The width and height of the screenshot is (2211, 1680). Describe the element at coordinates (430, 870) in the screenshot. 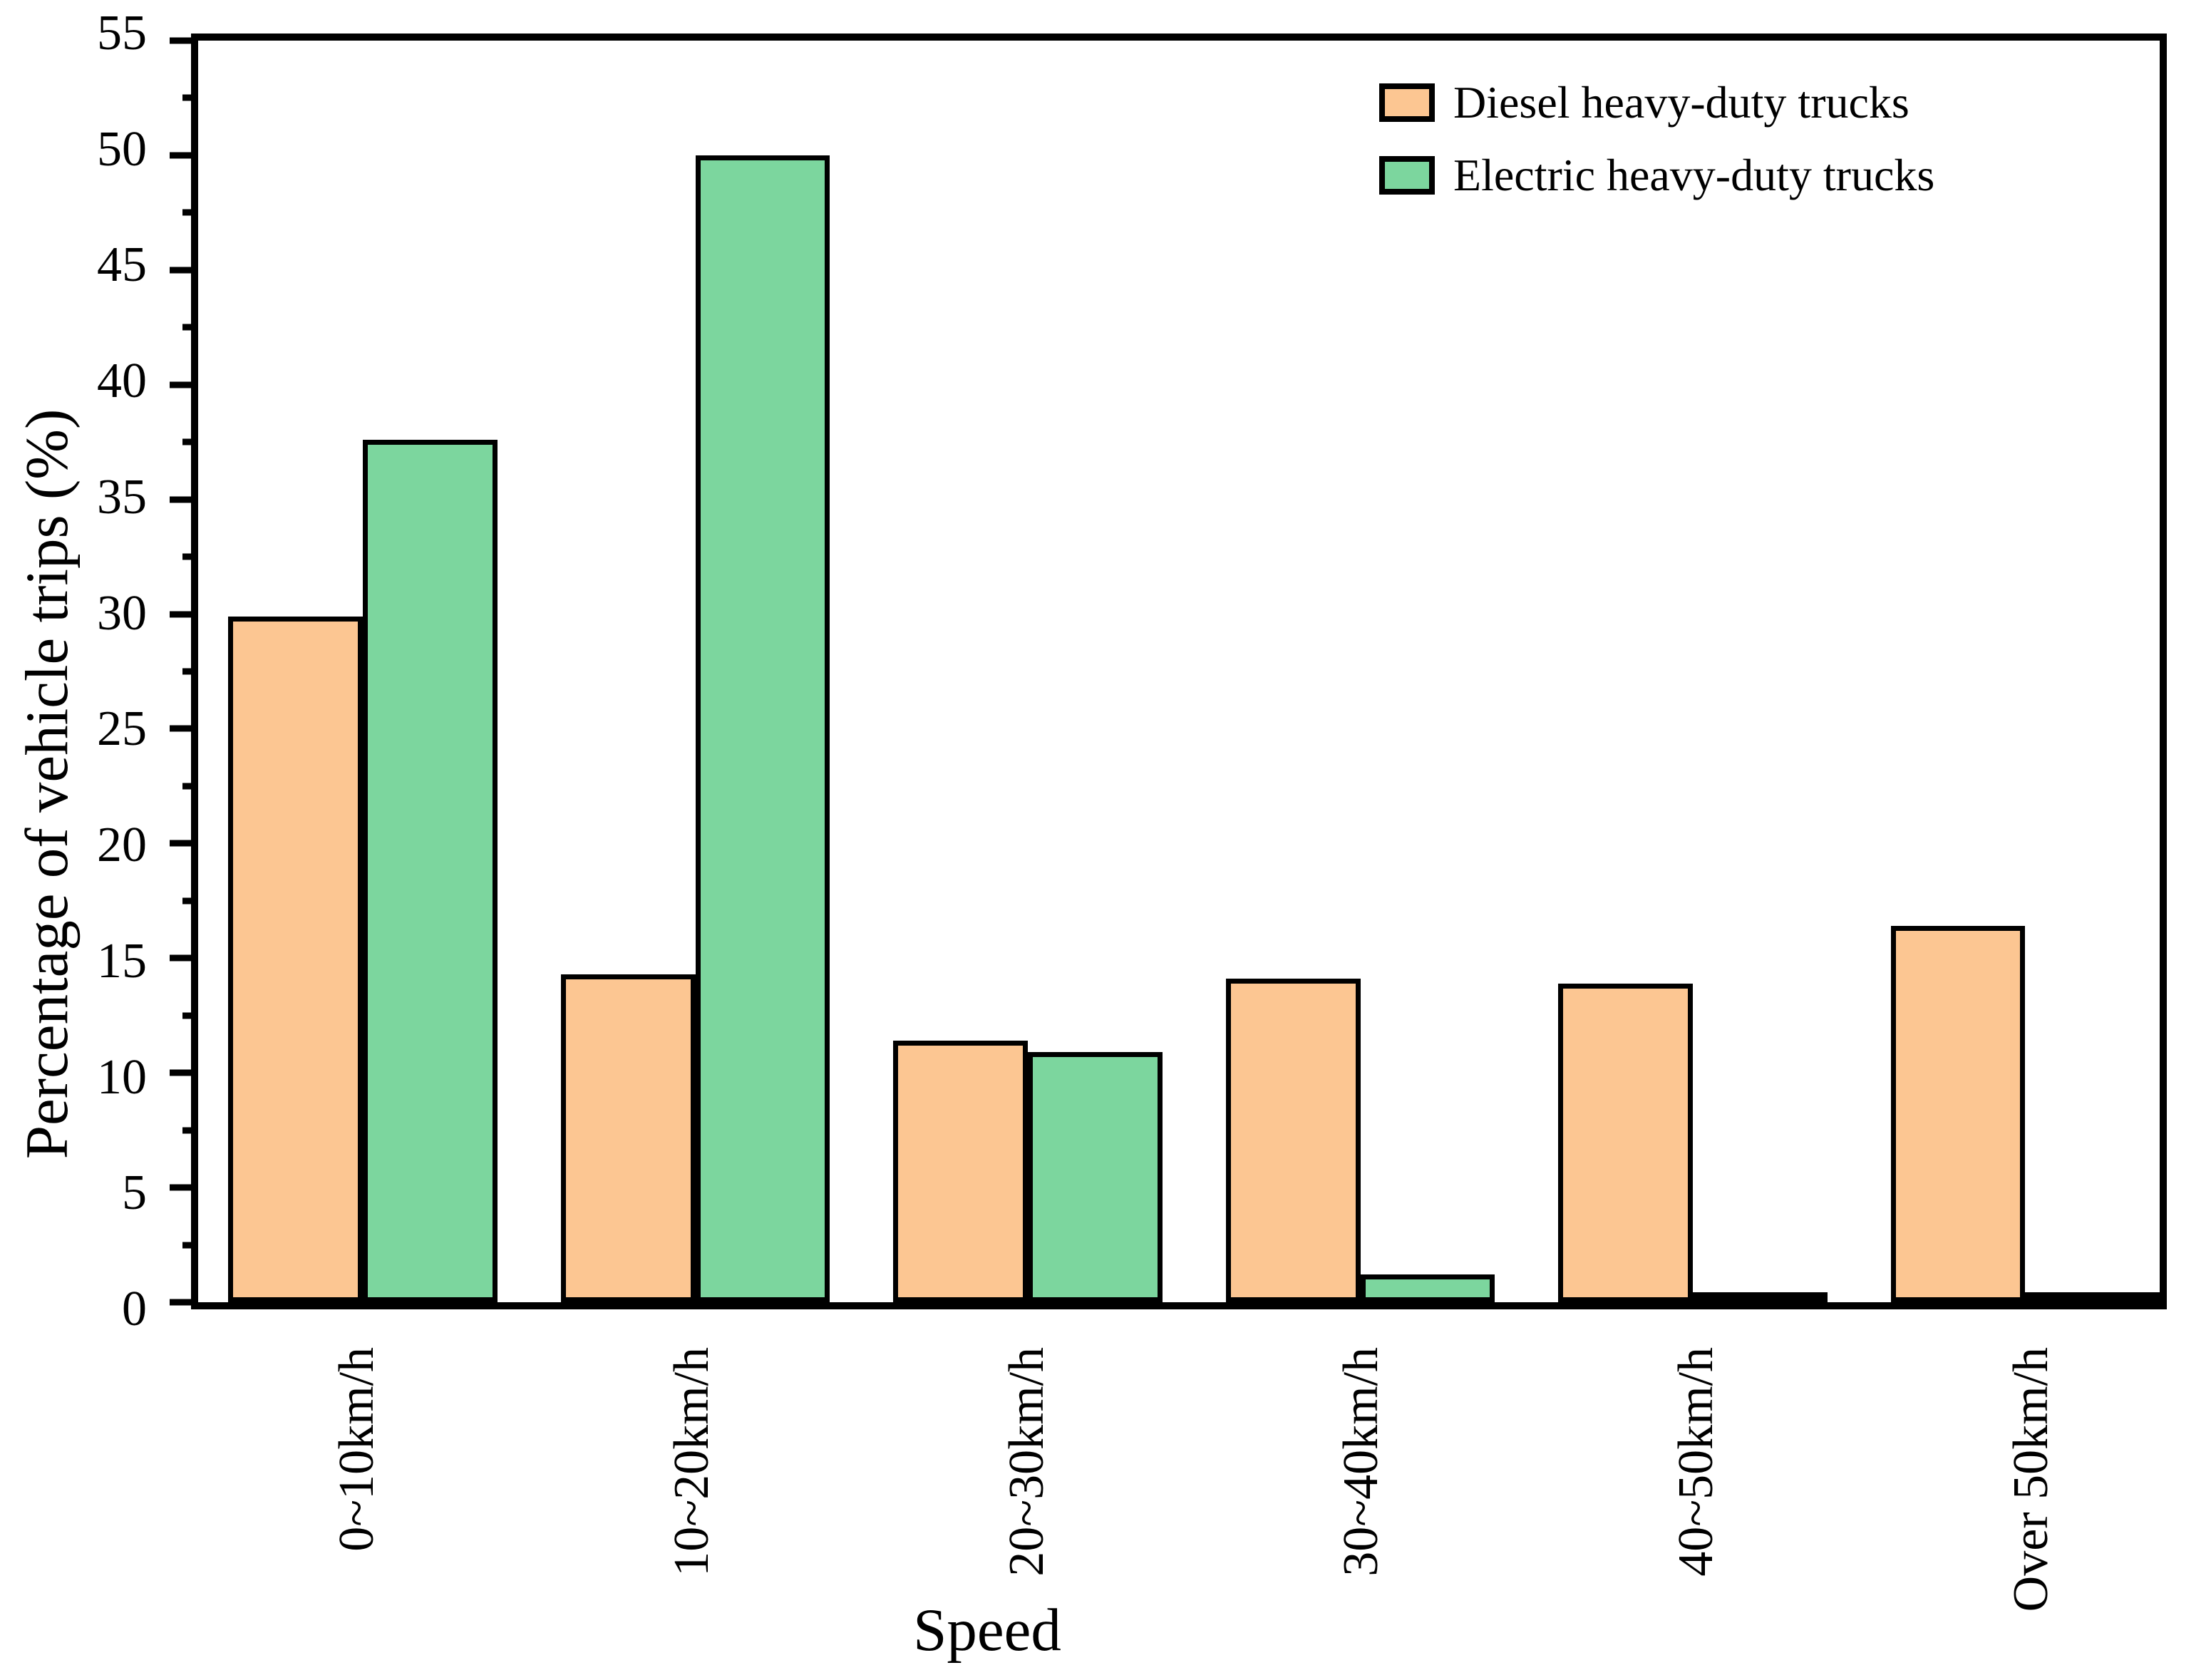

I see `bar-electric-0~10km/h` at that location.